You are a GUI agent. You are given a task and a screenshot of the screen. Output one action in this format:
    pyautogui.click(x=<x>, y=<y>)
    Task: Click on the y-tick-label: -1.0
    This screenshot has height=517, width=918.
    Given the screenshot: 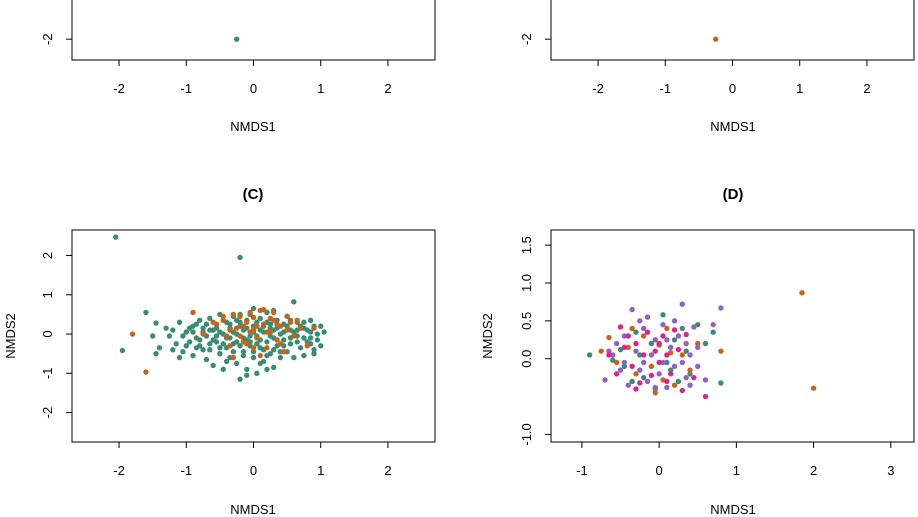 What is the action you would take?
    pyautogui.click(x=526, y=434)
    